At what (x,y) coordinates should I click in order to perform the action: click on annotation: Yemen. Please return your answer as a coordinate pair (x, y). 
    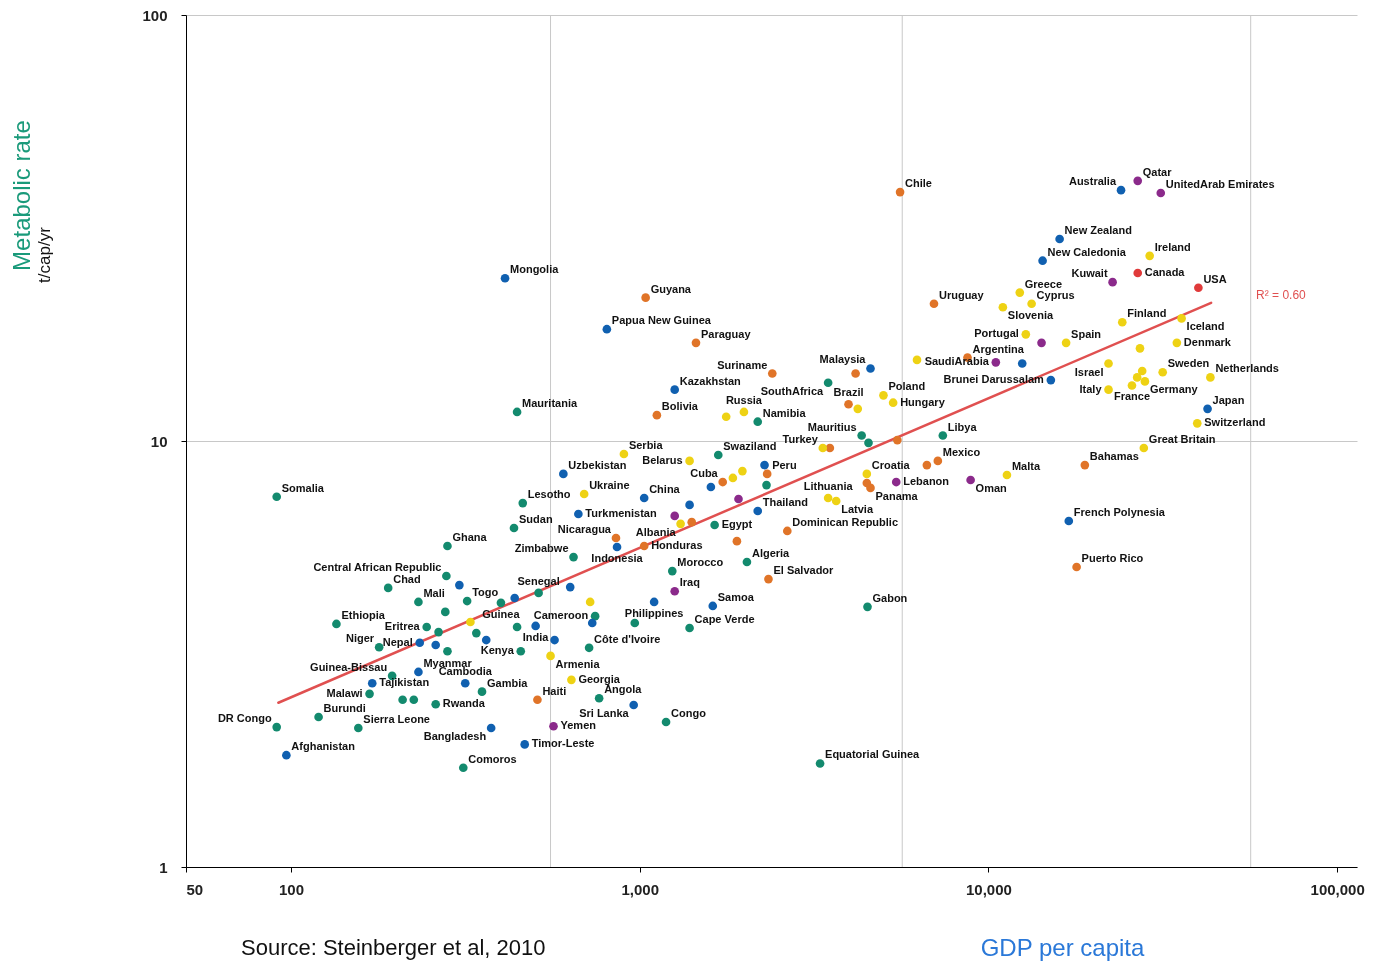
    Looking at the image, I should click on (578, 725).